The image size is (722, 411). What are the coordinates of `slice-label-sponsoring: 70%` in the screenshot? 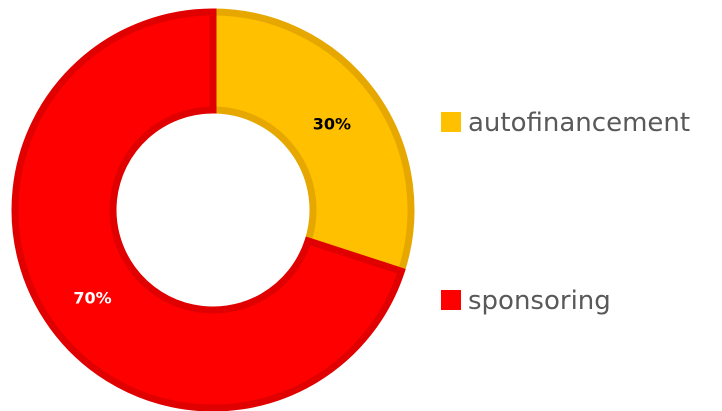 It's located at (92, 298).